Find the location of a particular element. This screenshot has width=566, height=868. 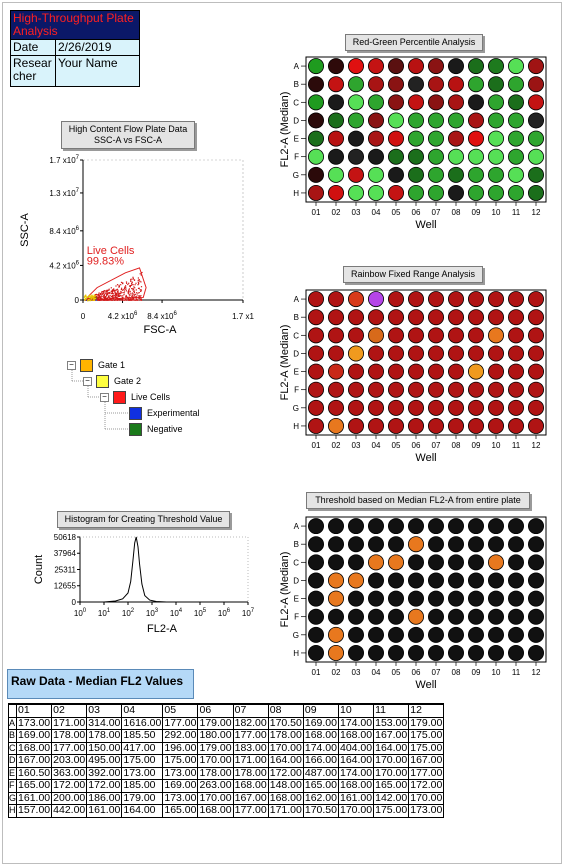

well-A04 is located at coordinates (376, 526).